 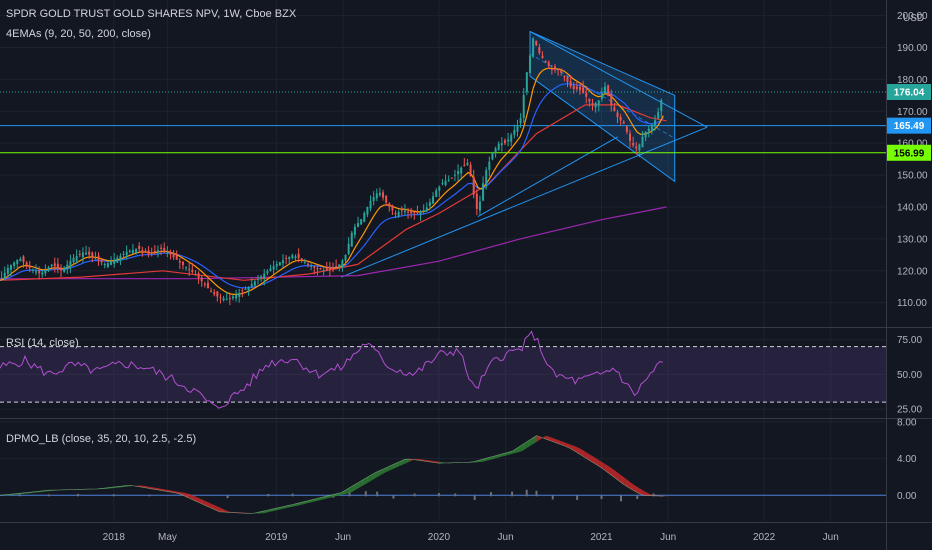 What do you see at coordinates (101, 439) in the screenshot?
I see `dpmo-legend: DPMO_LB (close, 35, 20, 10, 2.5, -2.5)` at bounding box center [101, 439].